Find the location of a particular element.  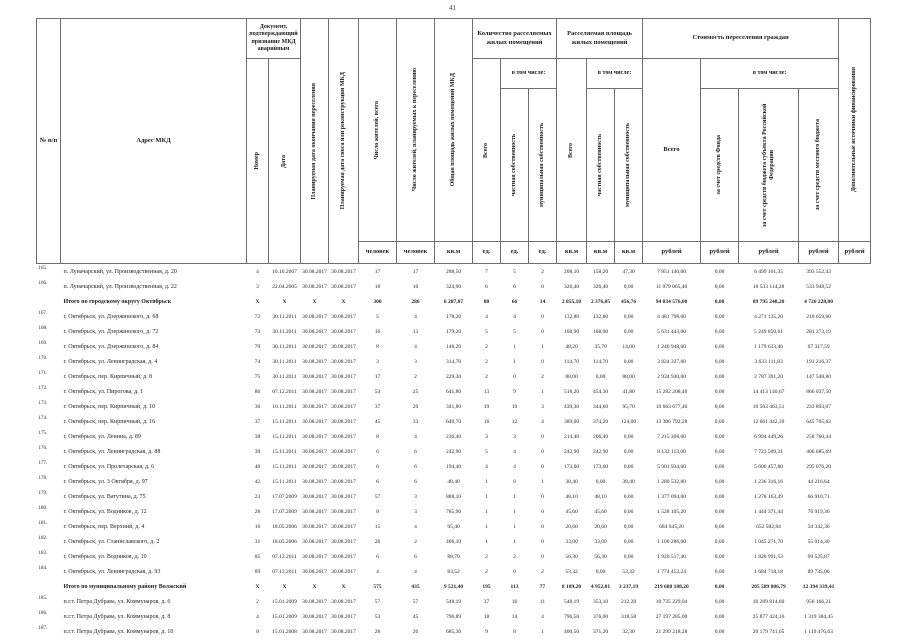

row-number-cell: 184. is located at coordinates (43, 568).